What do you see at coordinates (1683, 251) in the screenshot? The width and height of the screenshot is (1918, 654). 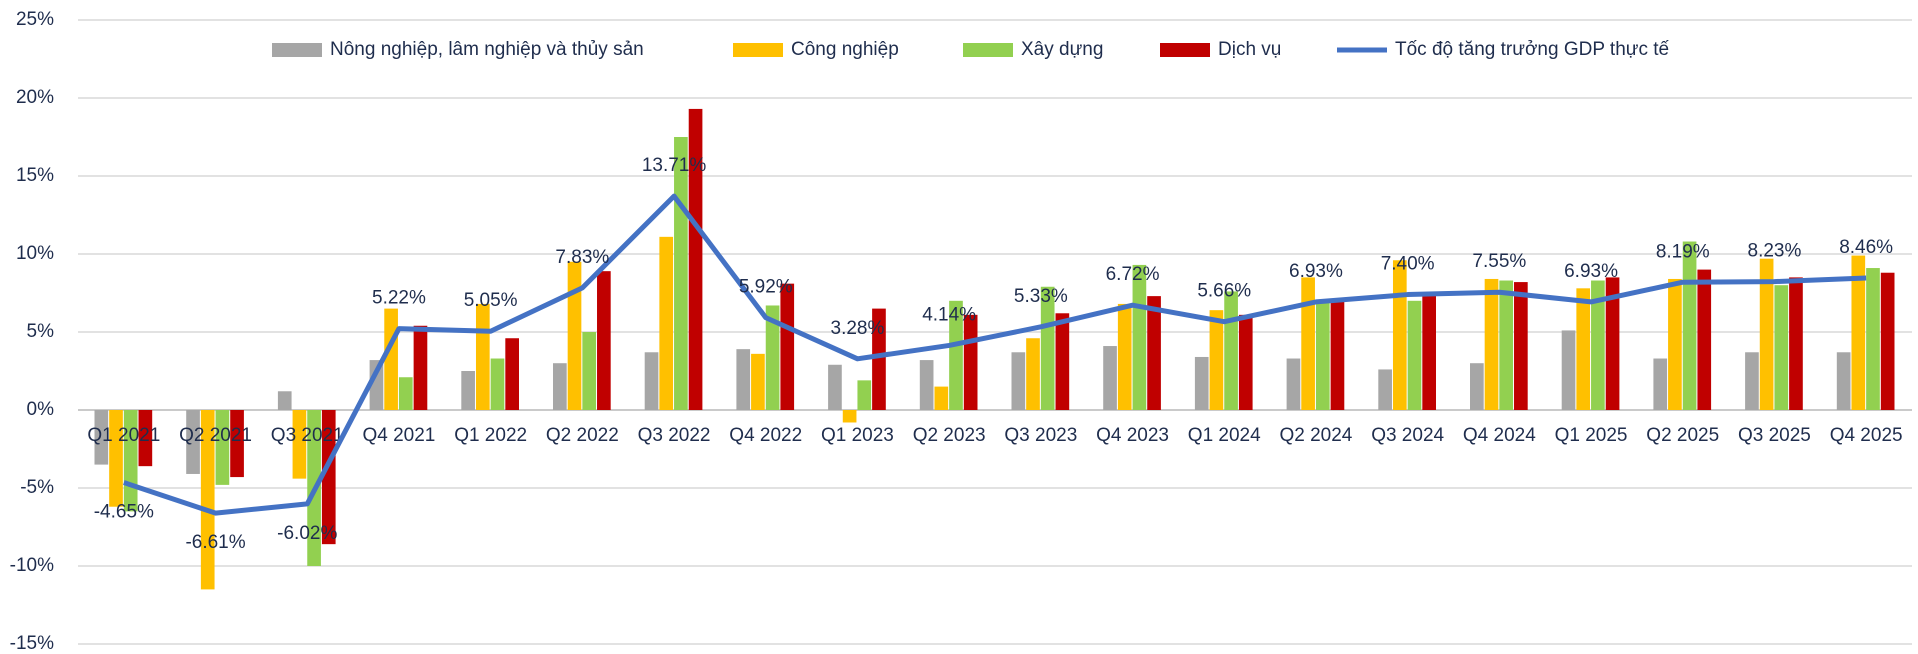 I see `data-label: 8.19%` at bounding box center [1683, 251].